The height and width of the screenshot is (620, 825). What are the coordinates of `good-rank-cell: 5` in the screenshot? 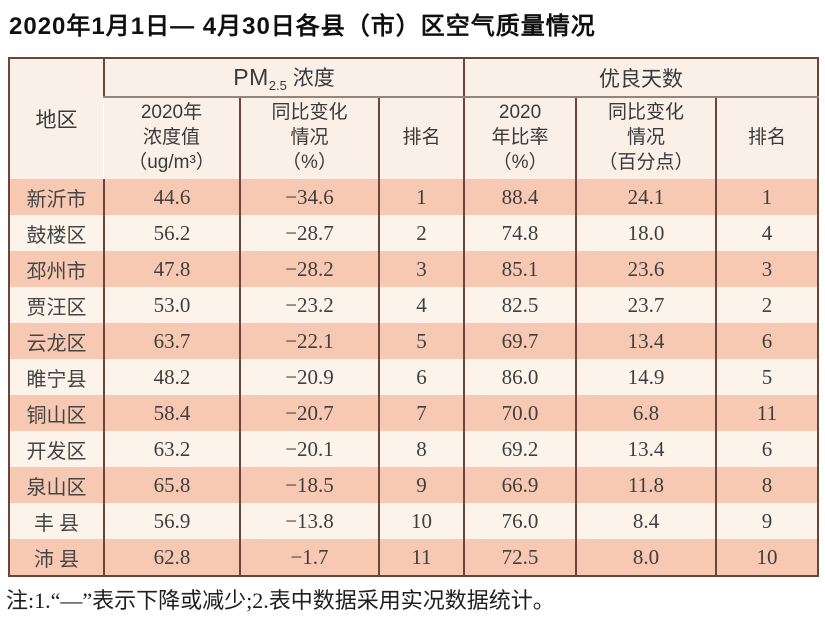 It's located at (767, 377).